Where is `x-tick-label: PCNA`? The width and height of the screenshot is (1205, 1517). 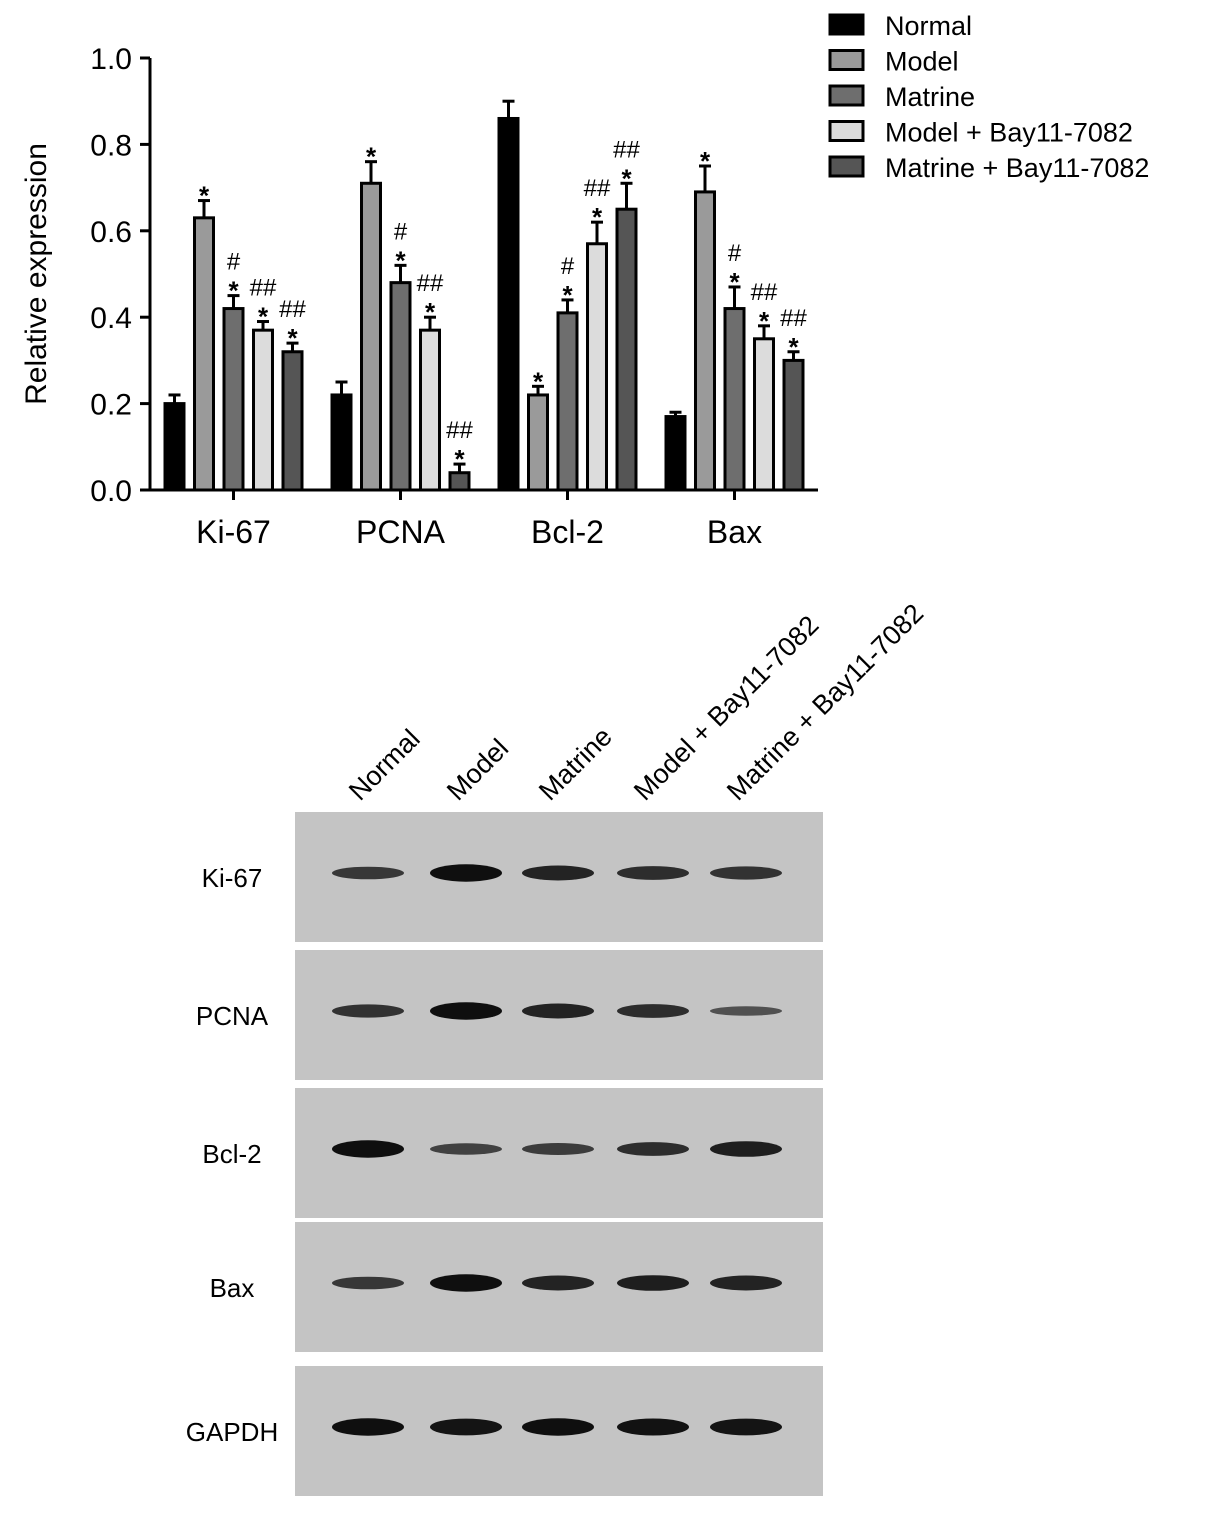 x-tick-label: PCNA is located at coordinates (401, 532).